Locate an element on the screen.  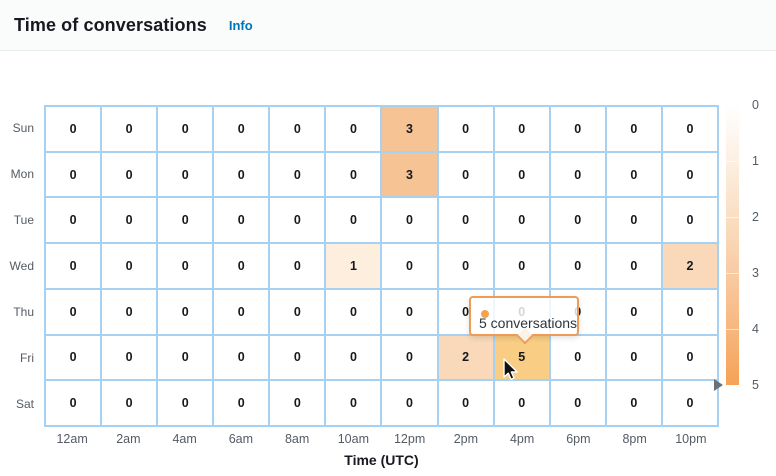
color-scale-tick: 3 is located at coordinates (755, 273).